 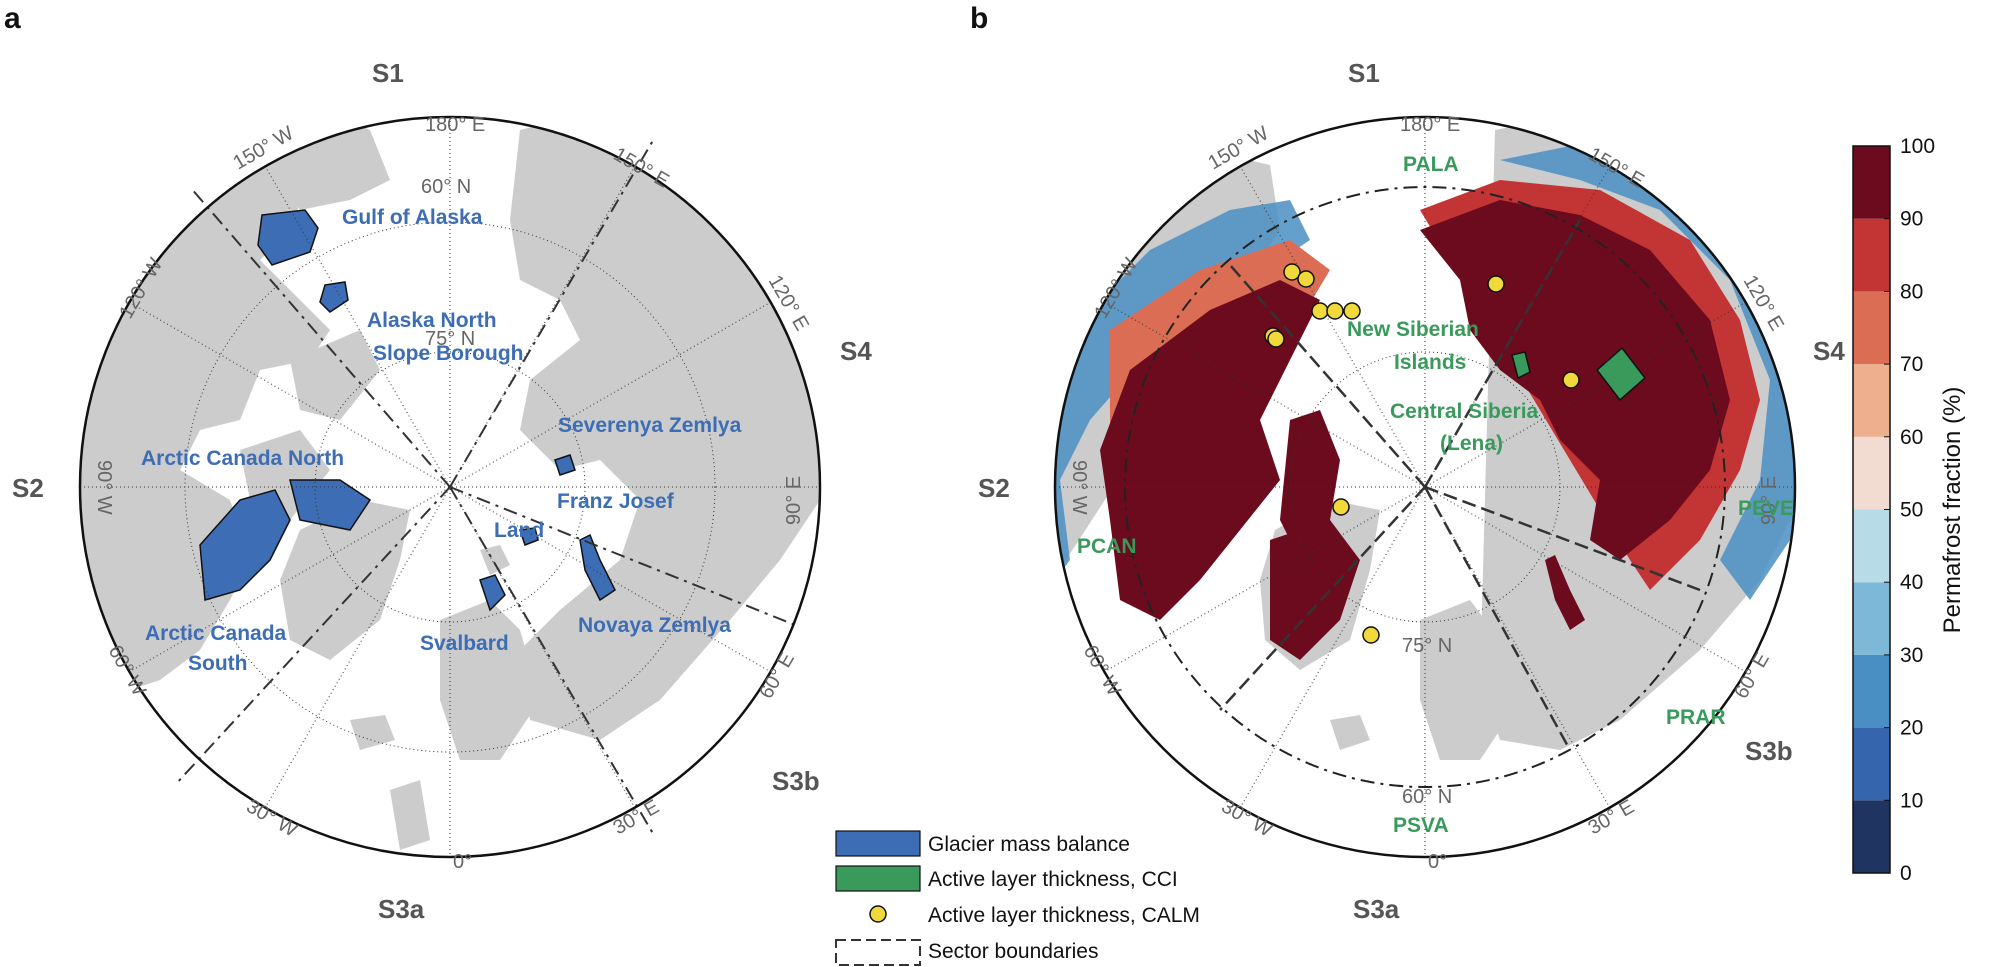 What do you see at coordinates (334, 297) in the screenshot?
I see `glacier-alaska-small` at bounding box center [334, 297].